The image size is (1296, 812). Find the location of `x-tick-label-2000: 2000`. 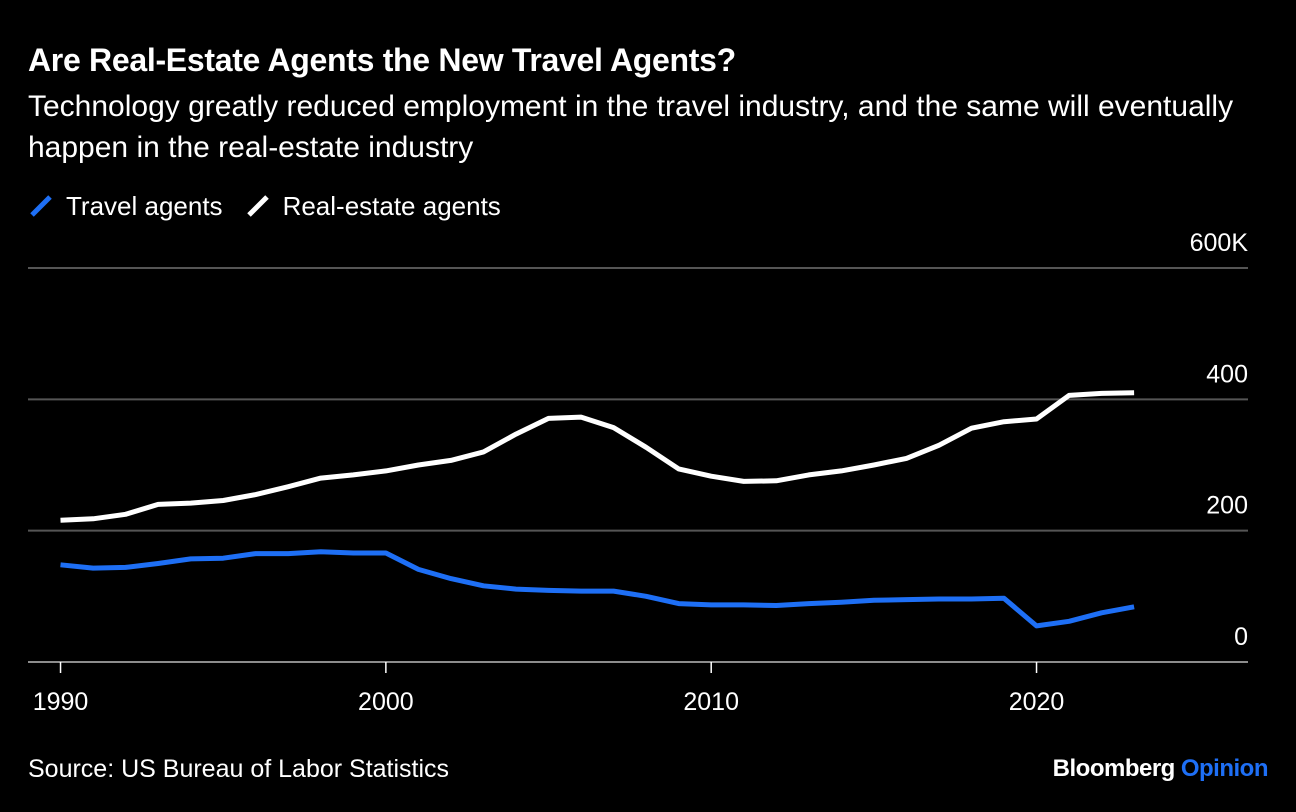

x-tick-label-2000: 2000 is located at coordinates (386, 702).